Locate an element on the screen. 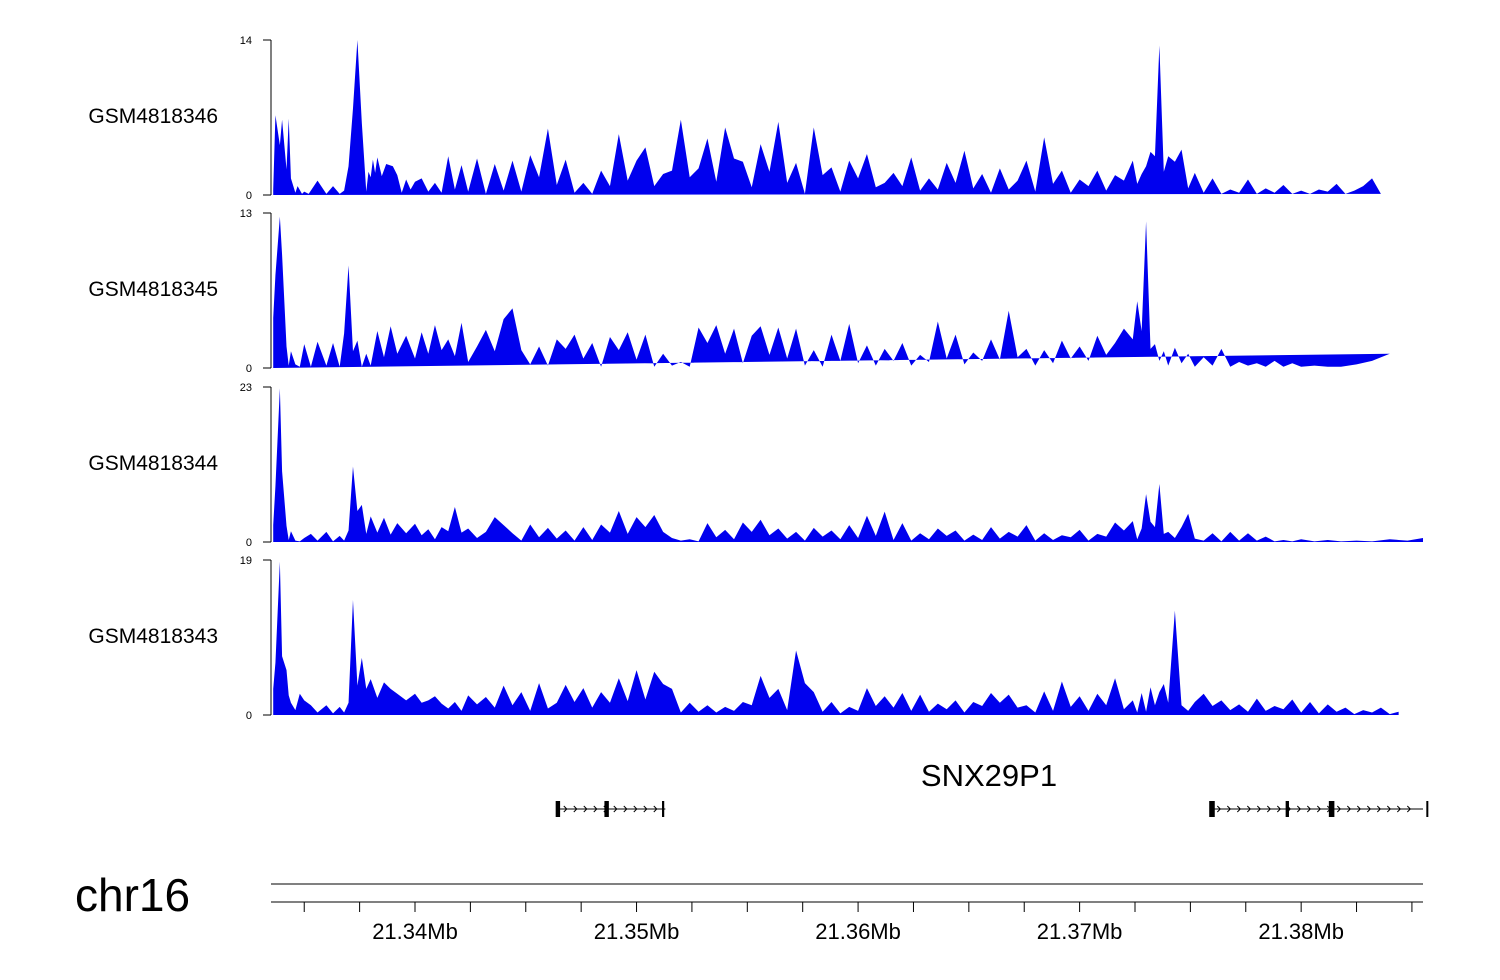 This screenshot has height=980, width=1500. gene-label: SNX29P1 is located at coordinates (989, 775).